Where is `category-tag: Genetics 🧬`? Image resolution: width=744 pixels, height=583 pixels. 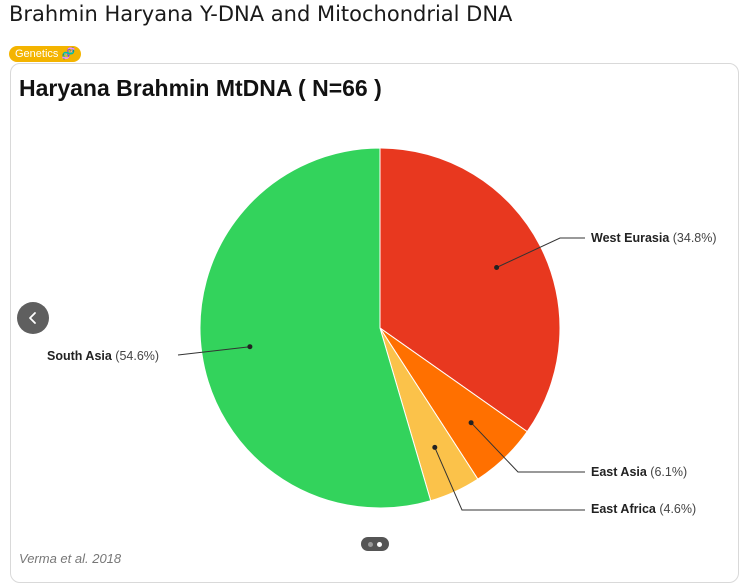
category-tag: Genetics 🧬 is located at coordinates (45, 54).